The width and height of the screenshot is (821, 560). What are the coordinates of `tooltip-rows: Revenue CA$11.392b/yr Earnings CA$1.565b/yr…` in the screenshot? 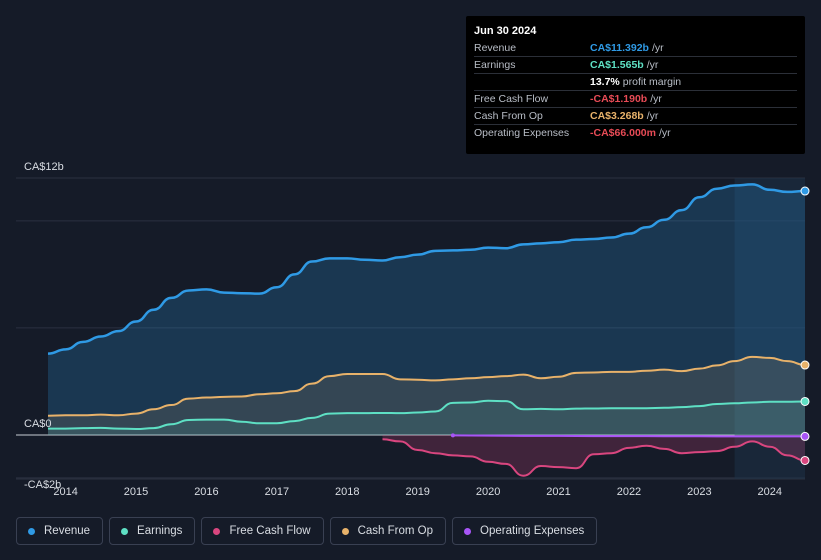 It's located at (635, 90).